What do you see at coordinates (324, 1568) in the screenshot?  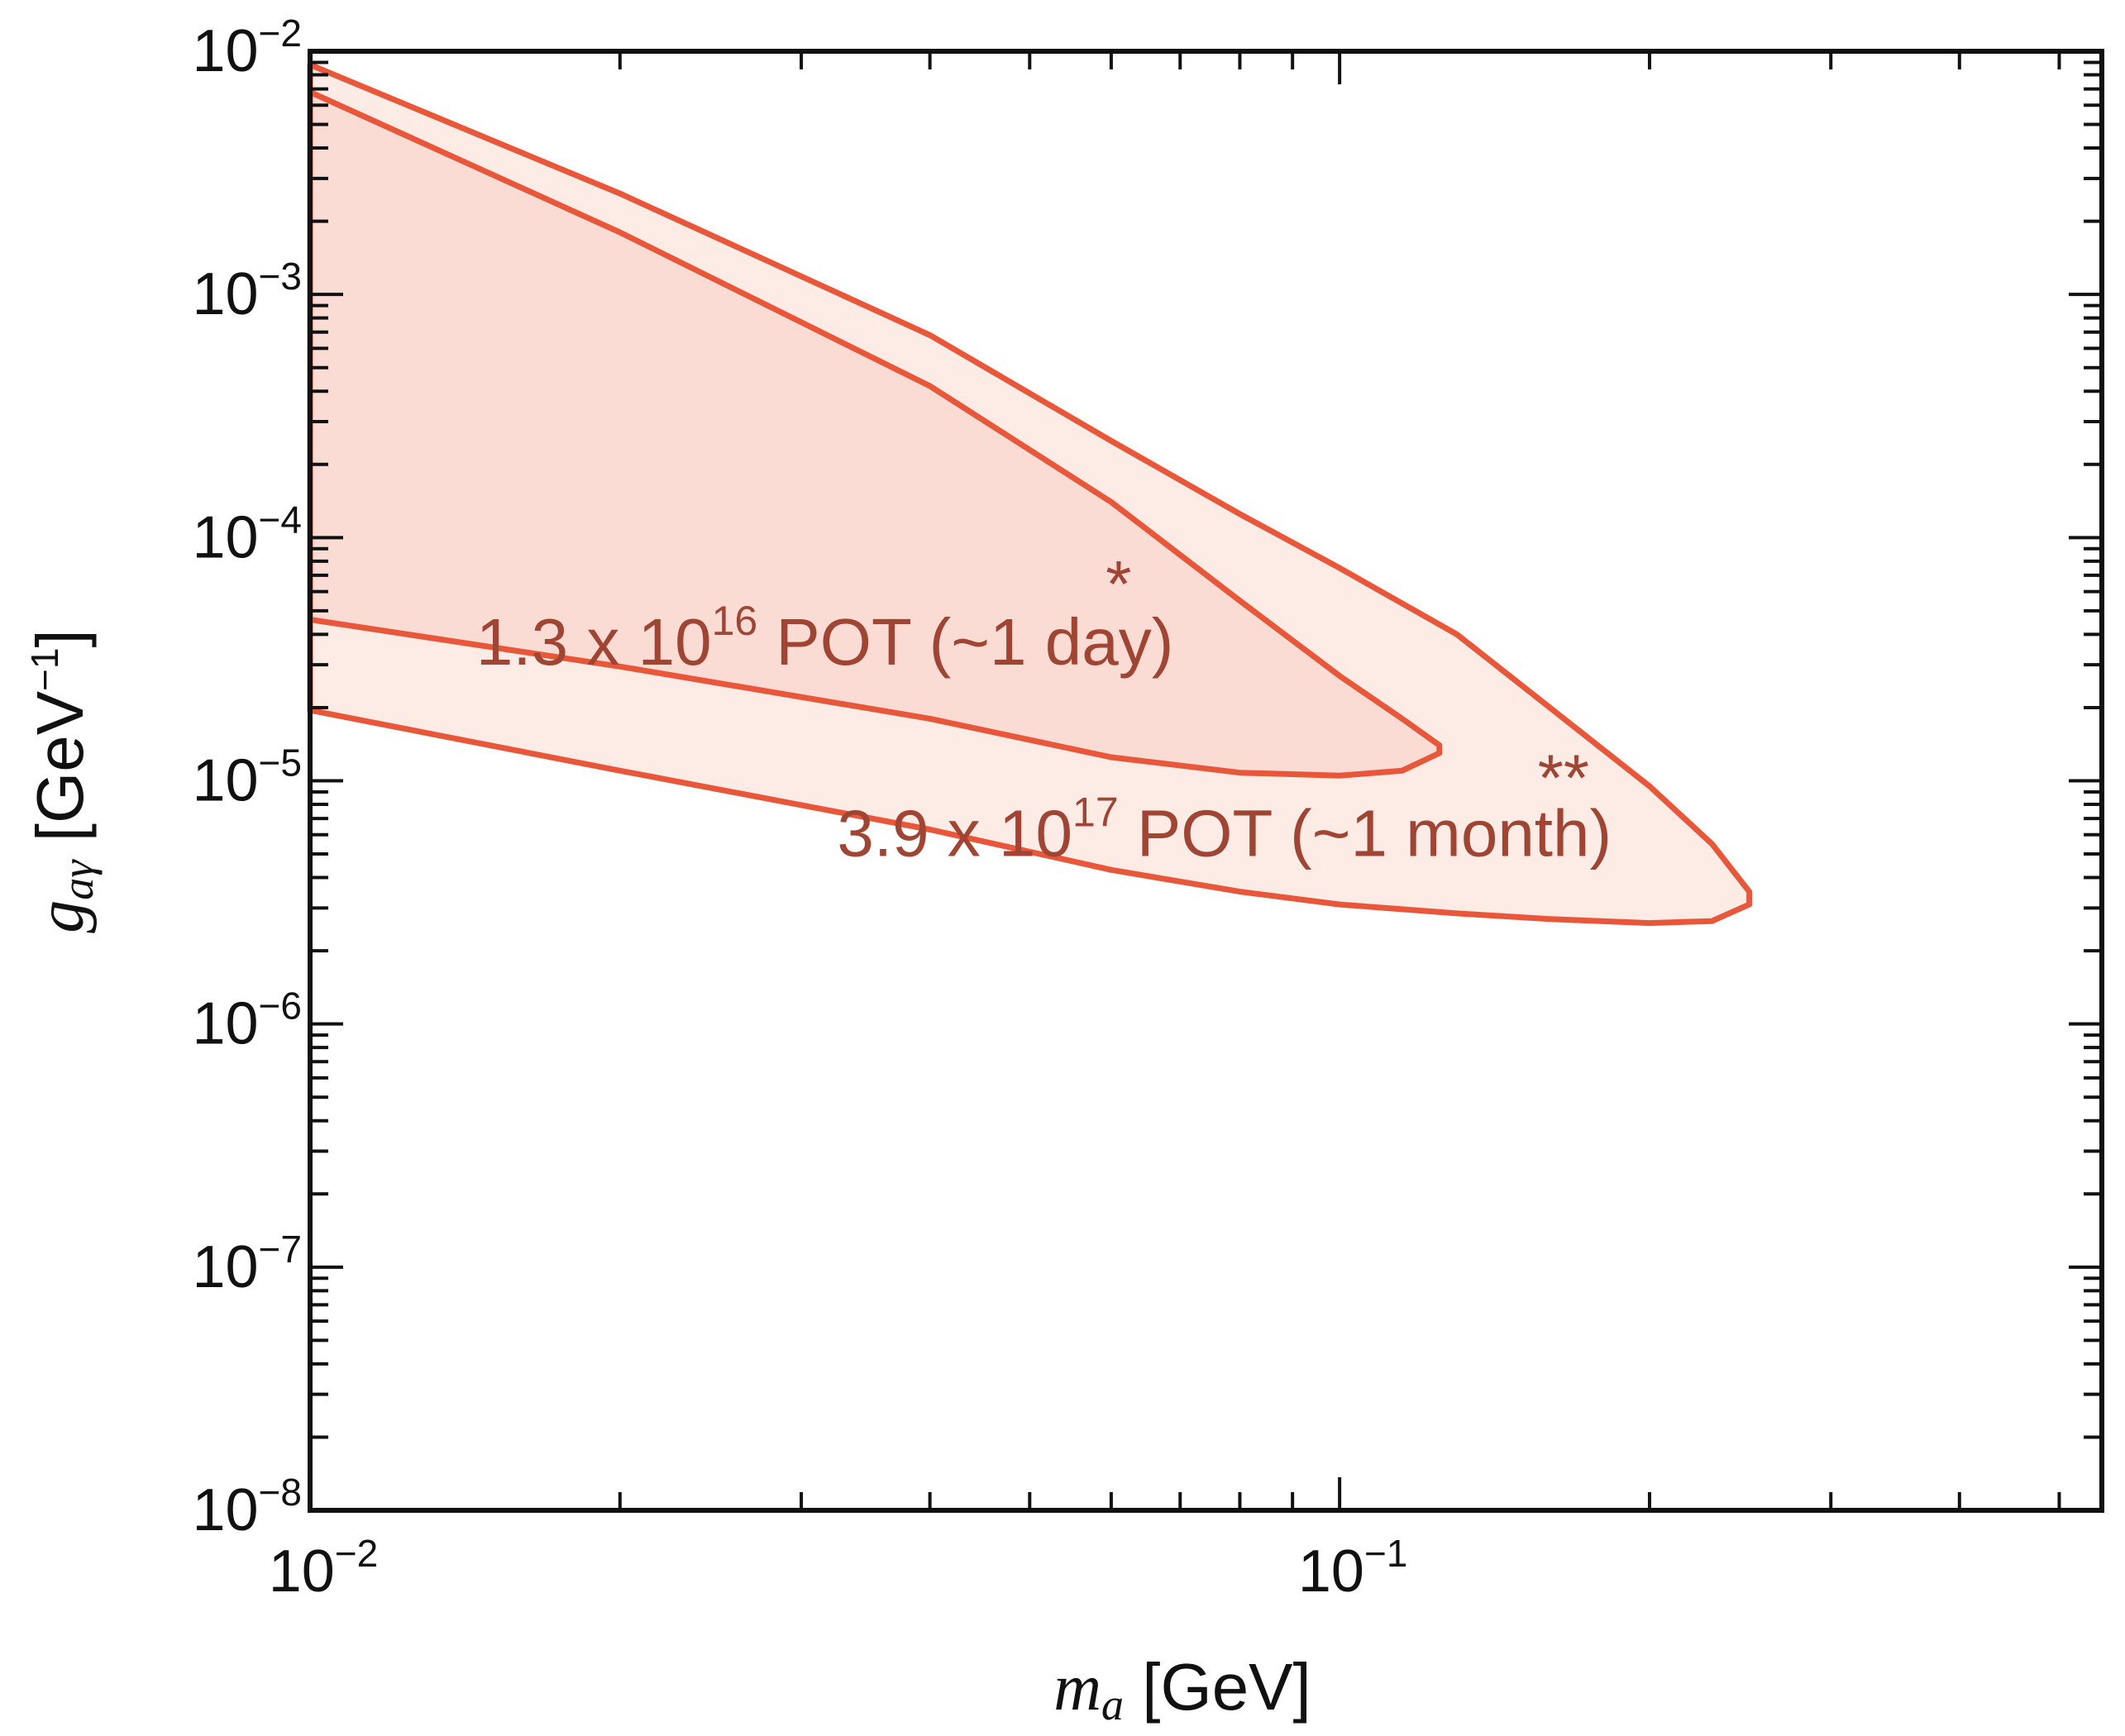 I see `x-tick-label: 10⁻²` at bounding box center [324, 1568].